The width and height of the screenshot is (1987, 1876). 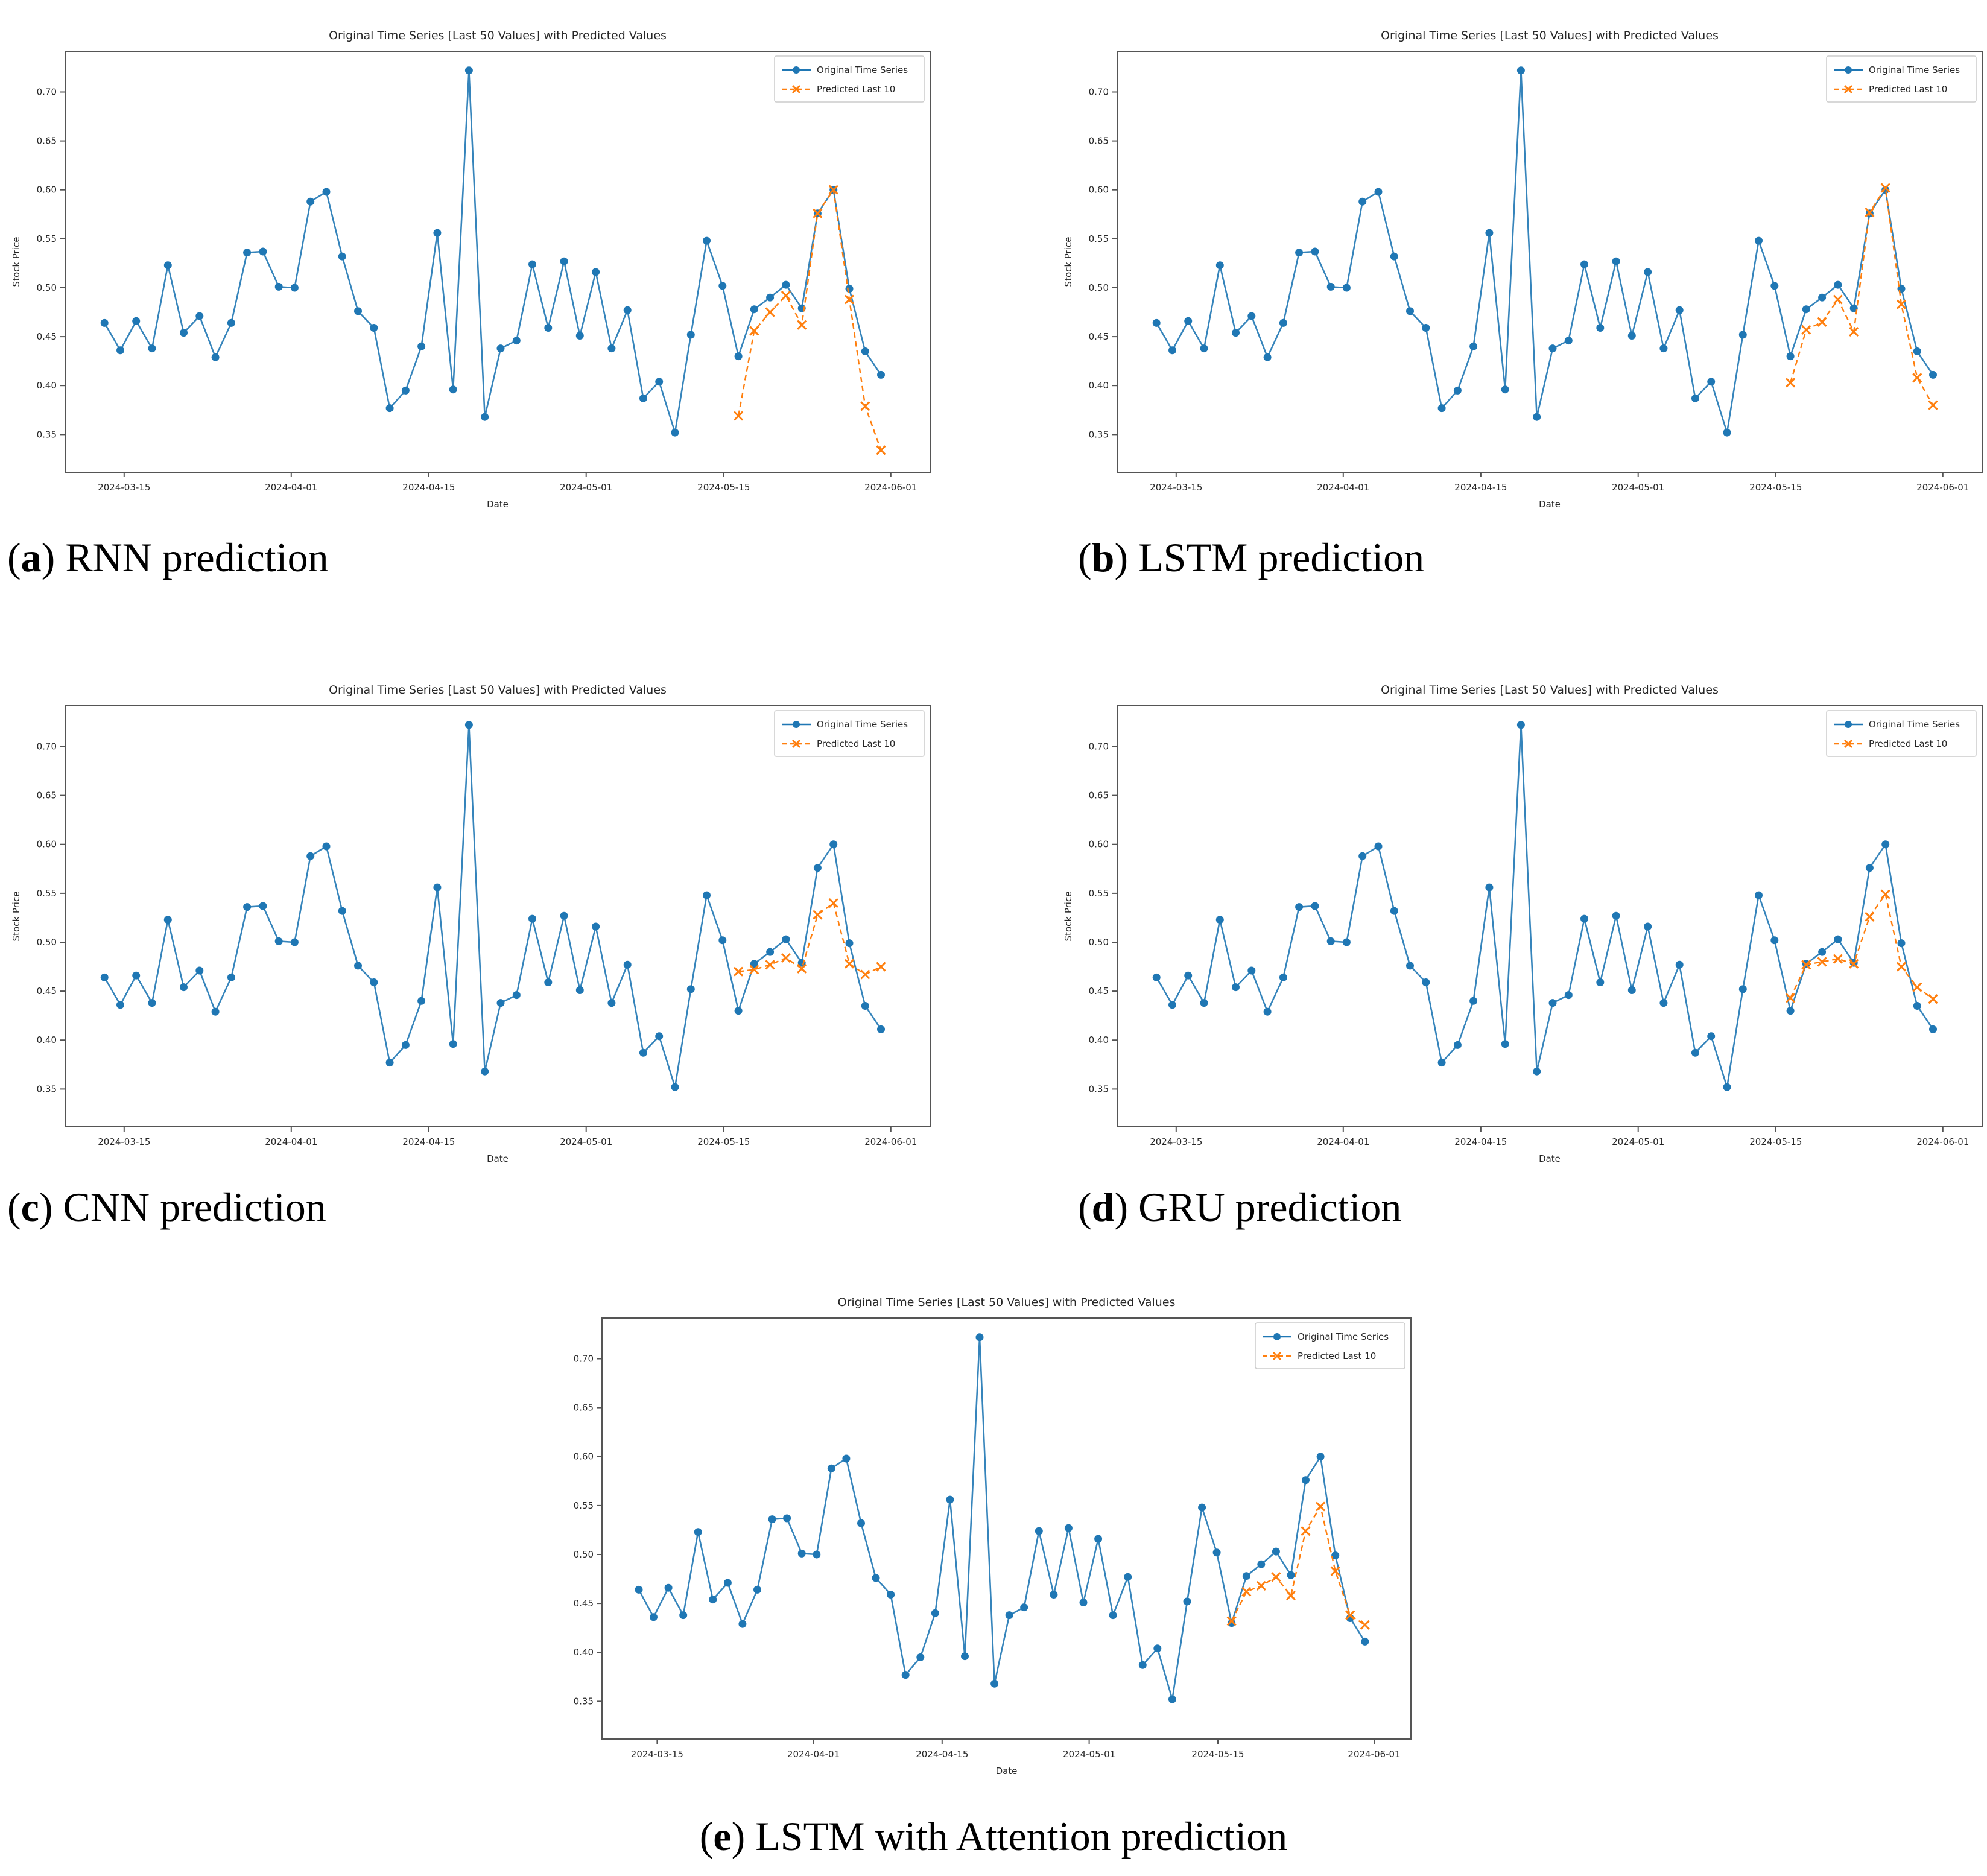 I want to click on y-tick-label: 0.55, so click(x=584, y=1505).